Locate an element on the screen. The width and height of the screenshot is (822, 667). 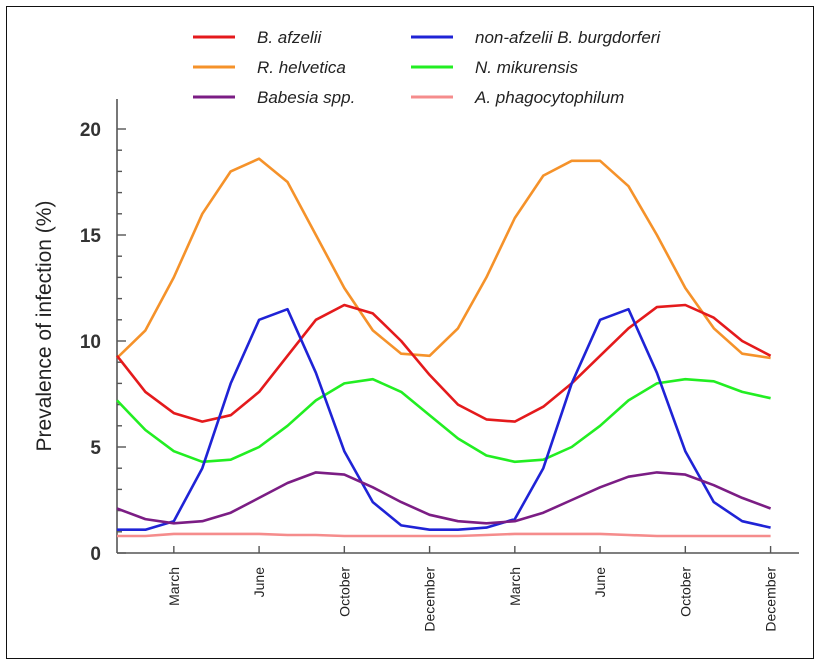
y-tick-label: 5 is located at coordinates (95, 448).